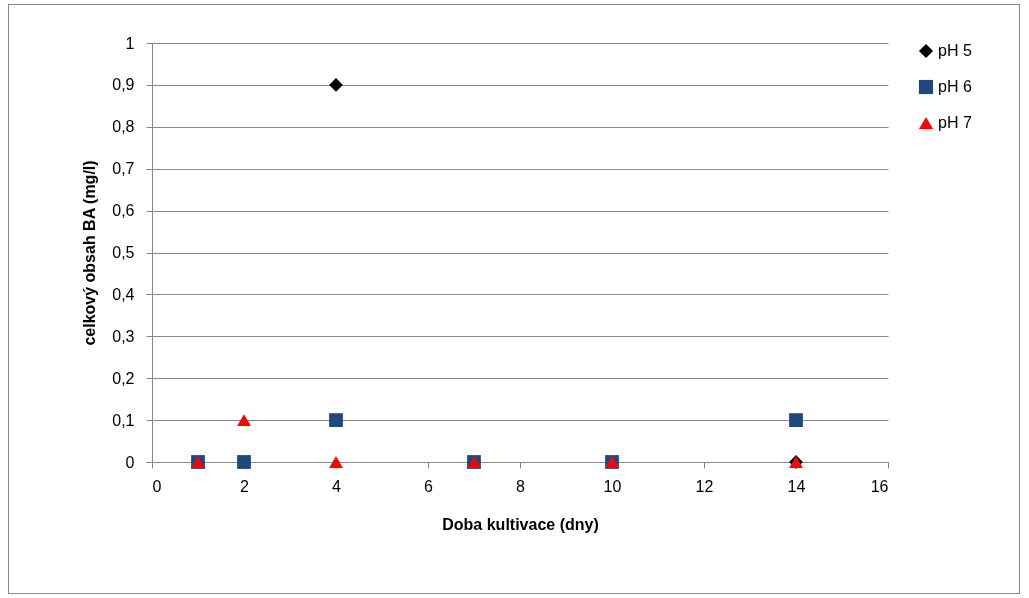  What do you see at coordinates (123, 336) in the screenshot?
I see `y-tick-label: 0,3` at bounding box center [123, 336].